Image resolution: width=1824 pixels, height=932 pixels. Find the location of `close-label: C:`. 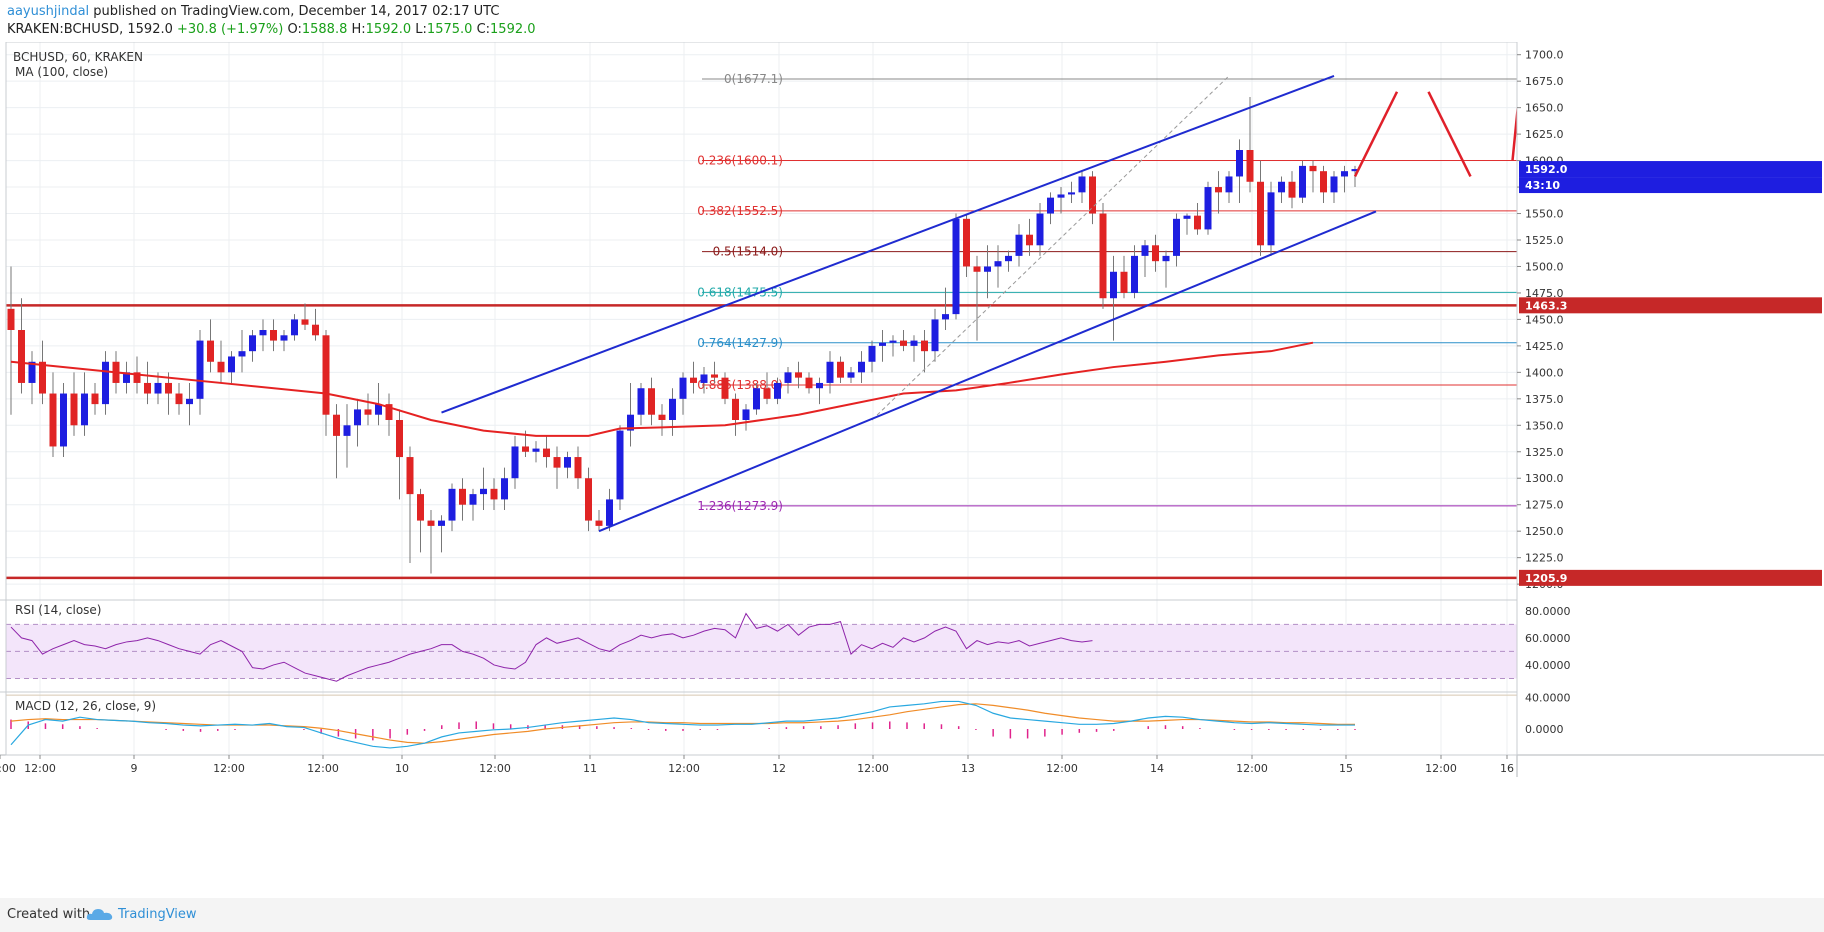

close-label: C: is located at coordinates (483, 29).